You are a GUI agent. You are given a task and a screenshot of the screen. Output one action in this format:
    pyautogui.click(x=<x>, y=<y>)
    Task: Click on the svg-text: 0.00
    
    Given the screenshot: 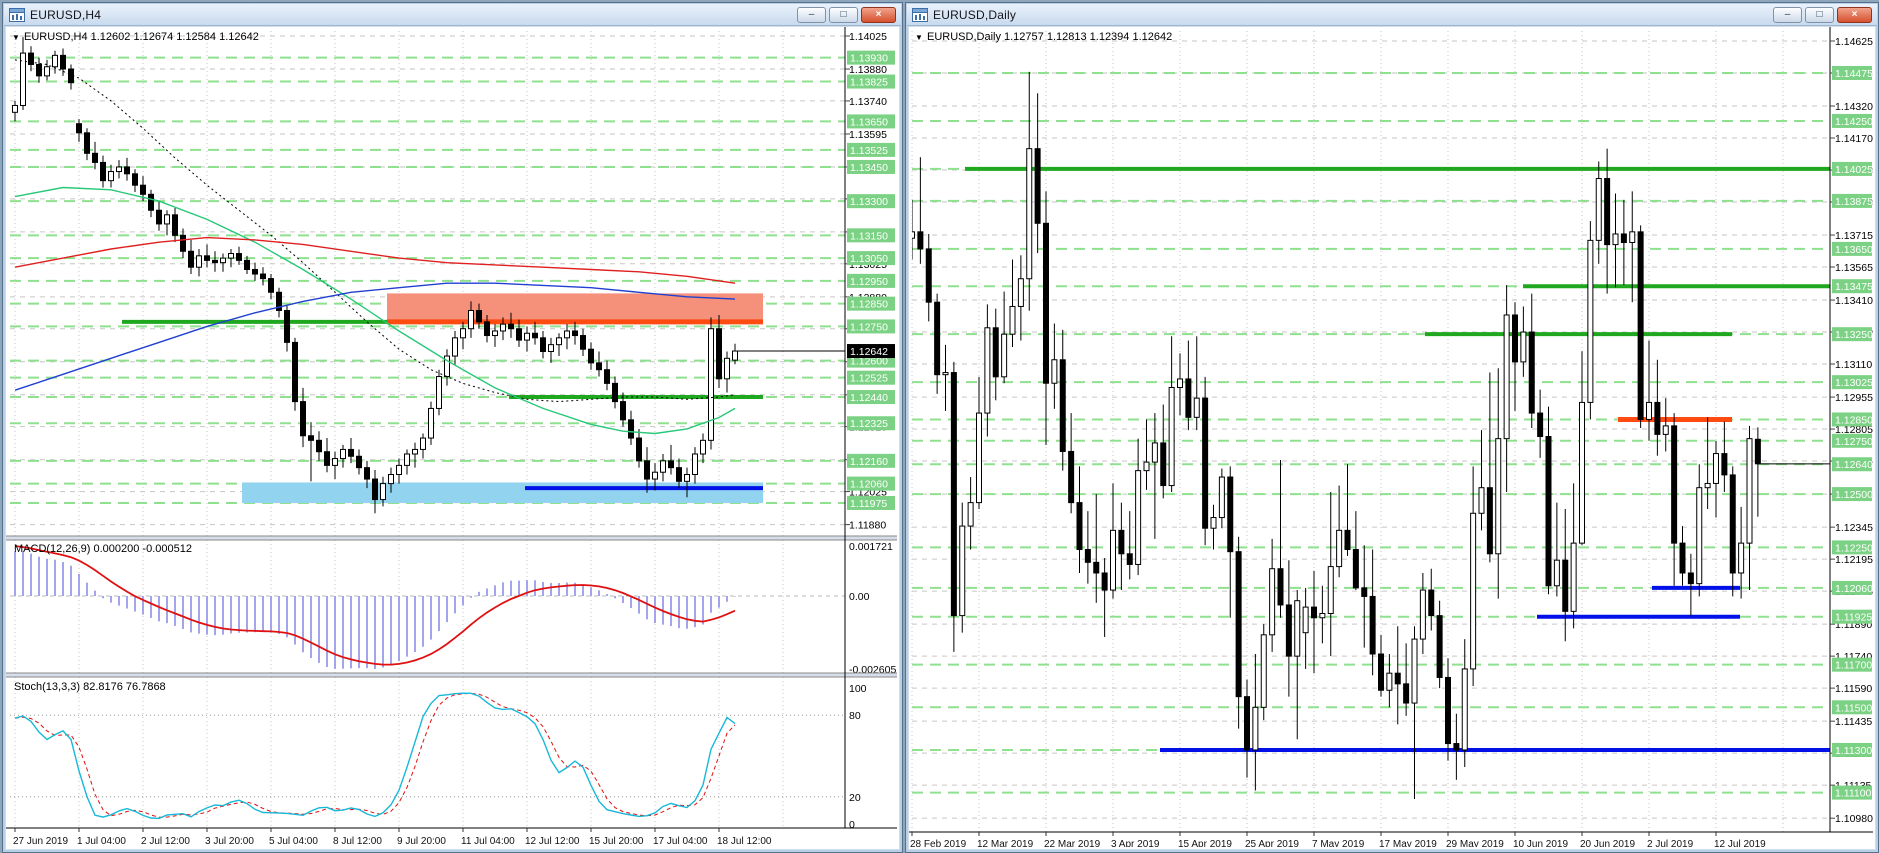 What is the action you would take?
    pyautogui.click(x=859, y=597)
    